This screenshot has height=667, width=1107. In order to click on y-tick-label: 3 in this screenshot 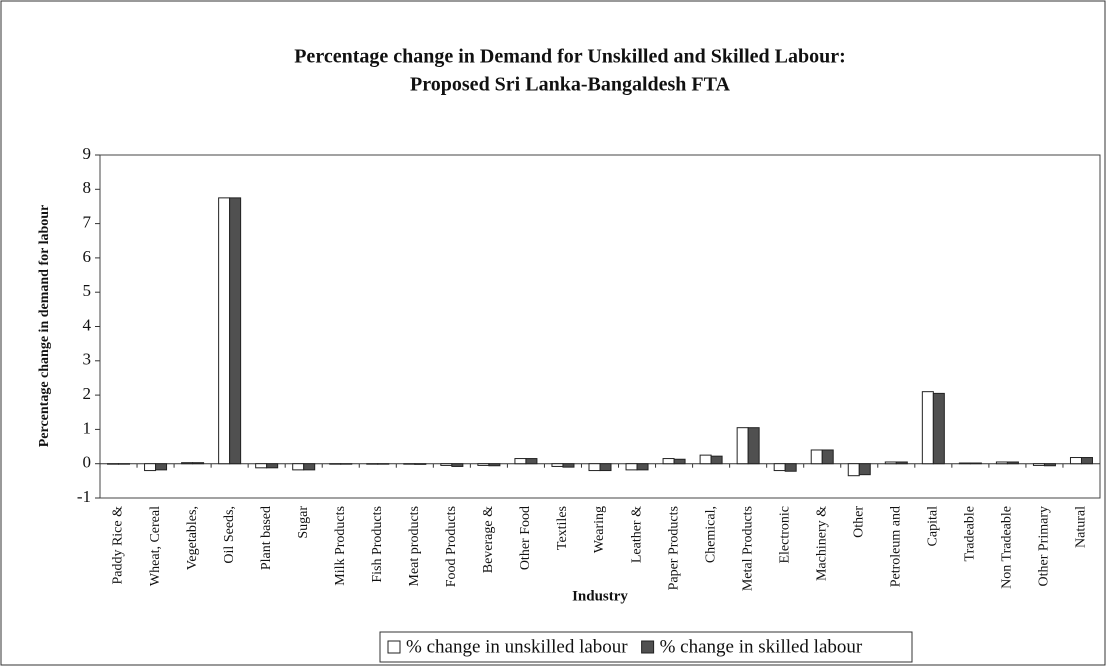, I will do `click(87, 359)`.